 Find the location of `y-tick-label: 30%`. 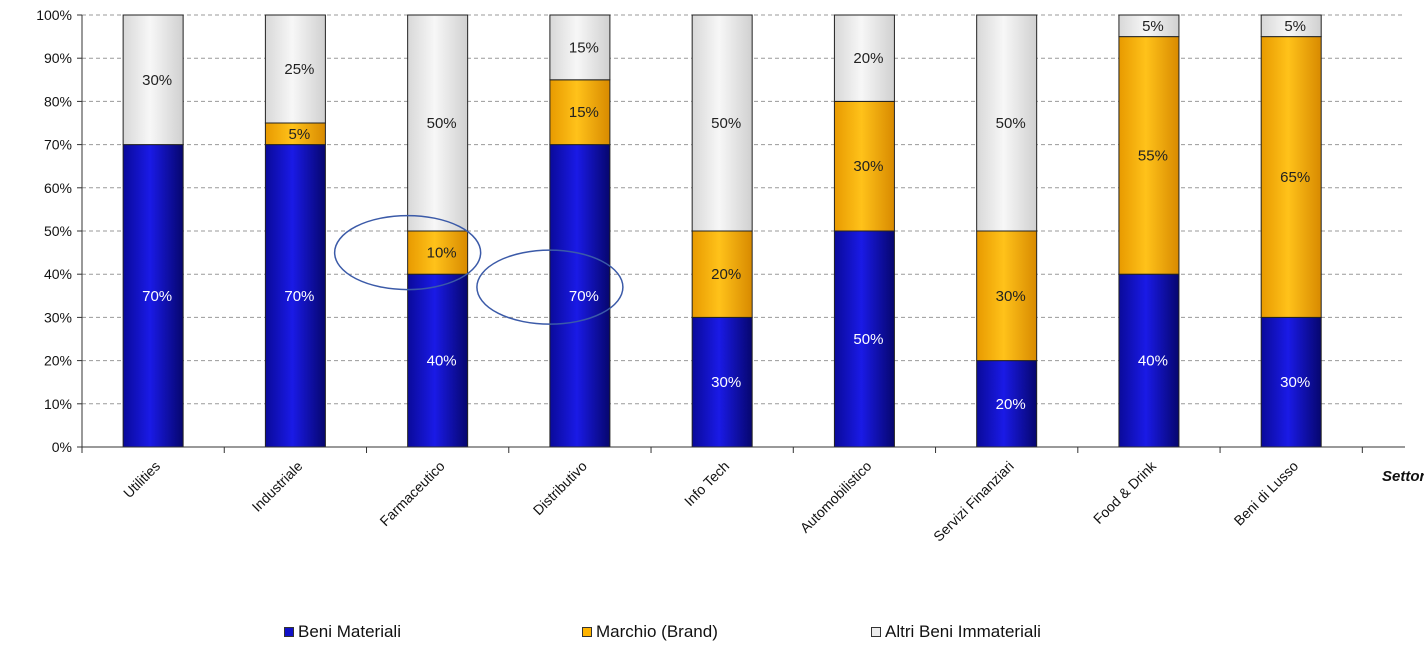

y-tick-label: 30% is located at coordinates (58, 317).